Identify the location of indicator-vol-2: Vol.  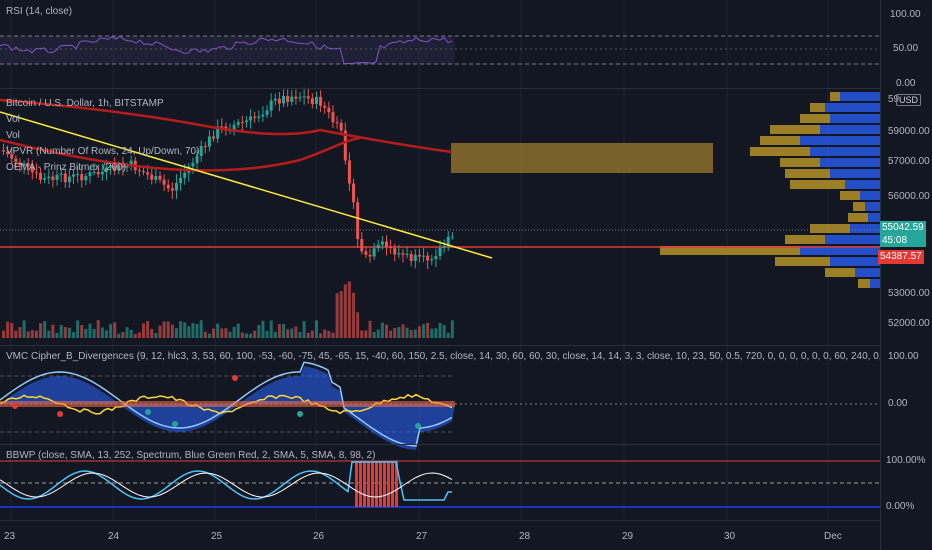
(13, 135).